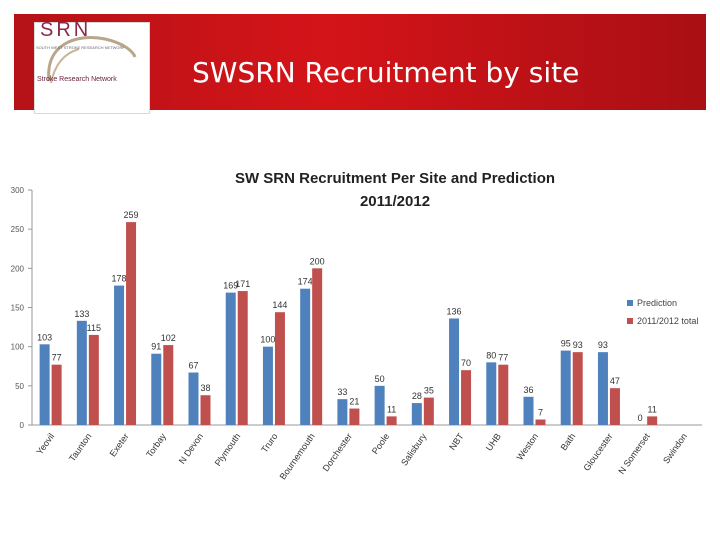 The height and width of the screenshot is (540, 720). What do you see at coordinates (22, 425) in the screenshot?
I see `y-tick-label: 0` at bounding box center [22, 425].